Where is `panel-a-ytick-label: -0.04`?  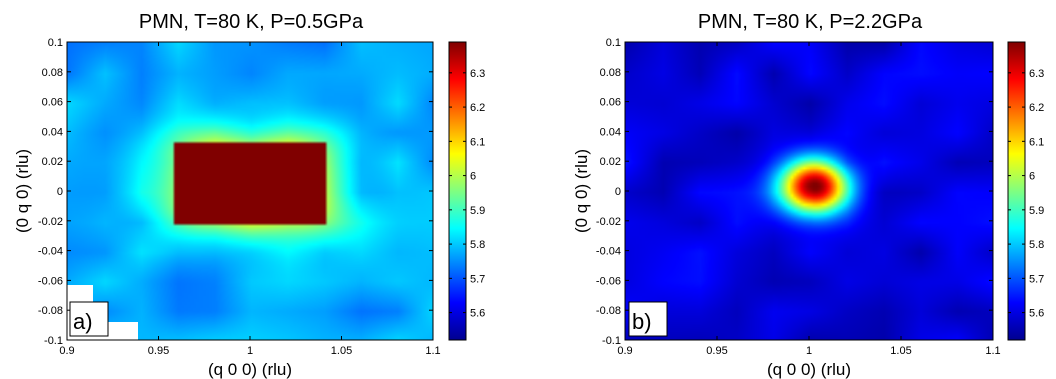 panel-a-ytick-label: -0.04 is located at coordinates (50, 252).